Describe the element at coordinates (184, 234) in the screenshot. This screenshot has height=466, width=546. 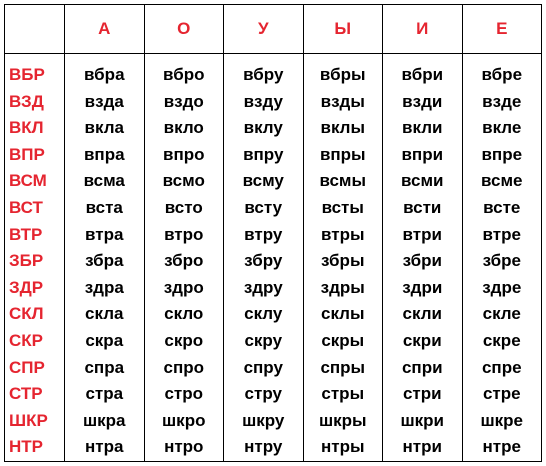
I see `syllable-cell: втро` at that location.